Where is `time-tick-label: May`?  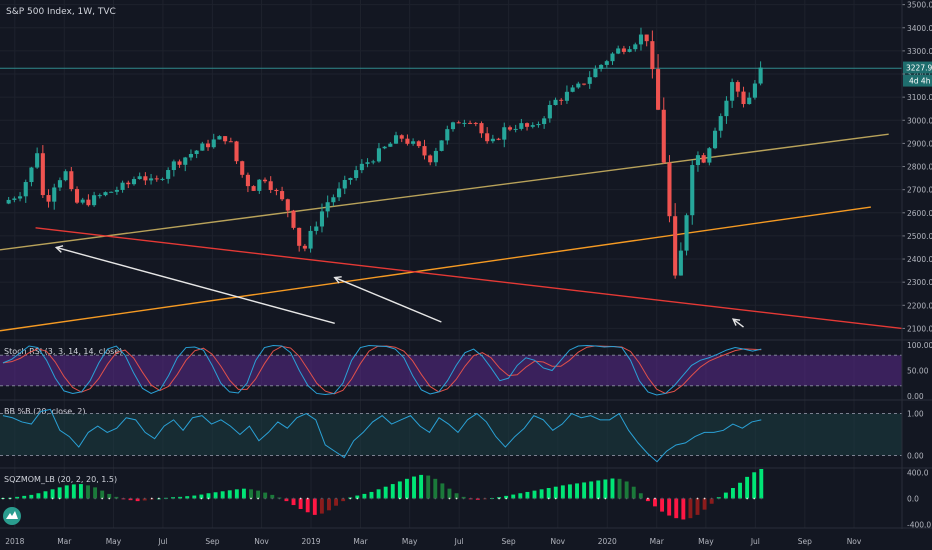
time-tick-label: May is located at coordinates (410, 541).